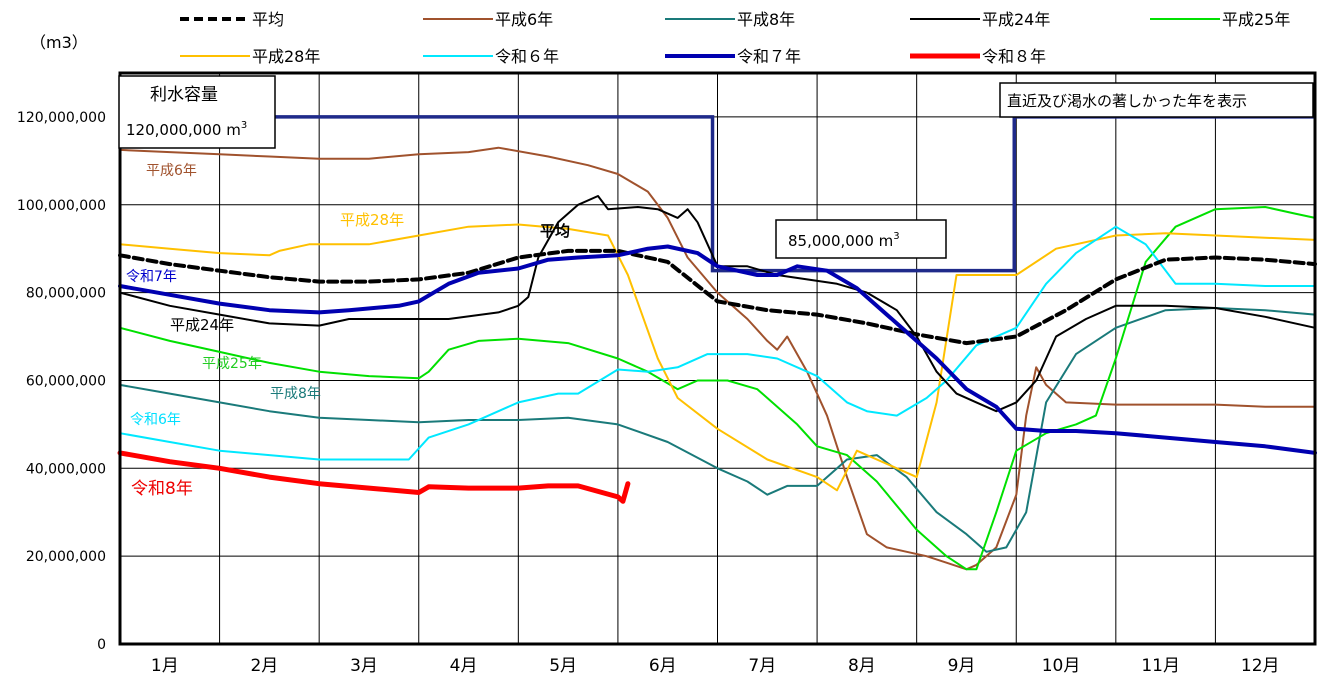 This screenshot has width=1327, height=684. Describe the element at coordinates (184, 95) in the screenshot. I see `capacity-title: 利水容量` at that location.